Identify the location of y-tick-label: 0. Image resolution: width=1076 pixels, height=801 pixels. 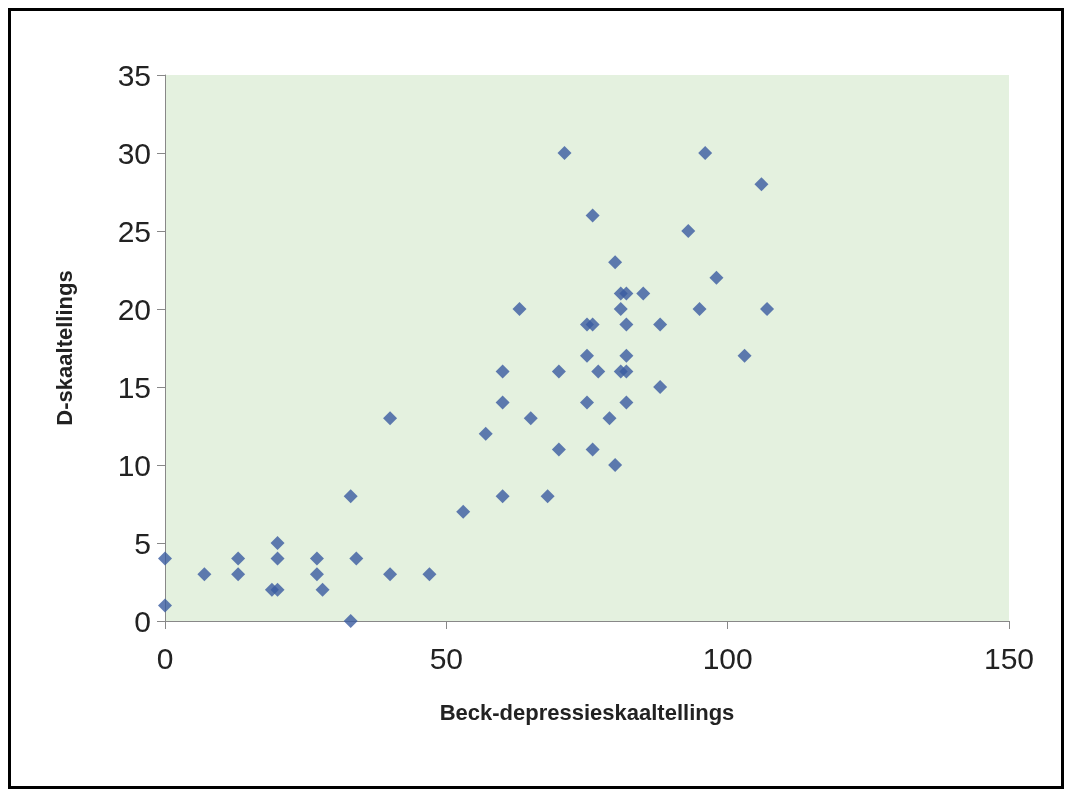
(142, 621).